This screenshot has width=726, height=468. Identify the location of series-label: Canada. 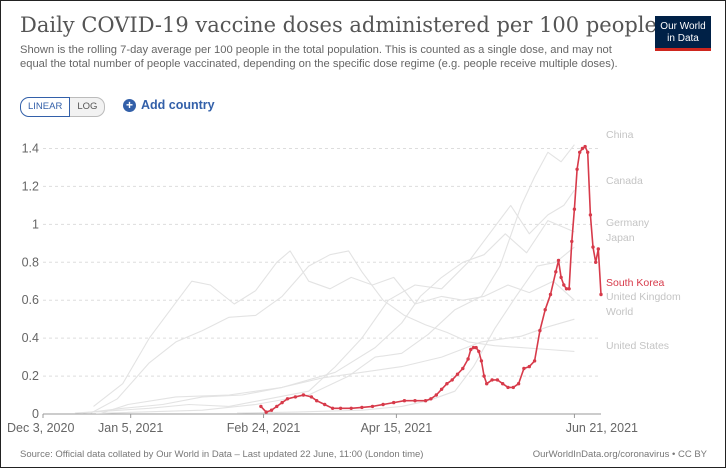
(624, 181).